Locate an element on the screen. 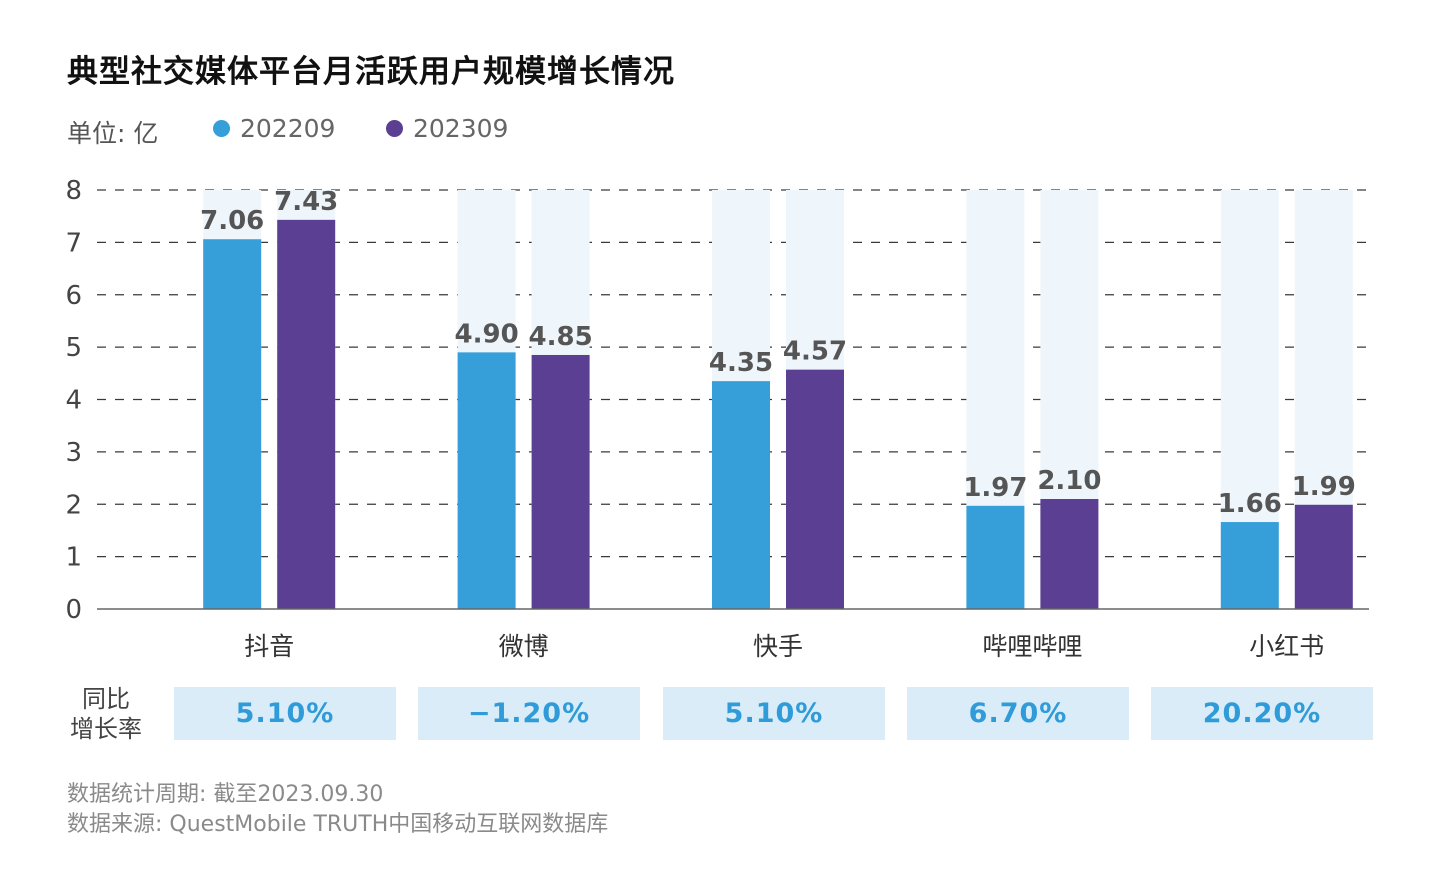 The width and height of the screenshot is (1439, 883). data-label-weibo-202309: 4.85 is located at coordinates (561, 337).